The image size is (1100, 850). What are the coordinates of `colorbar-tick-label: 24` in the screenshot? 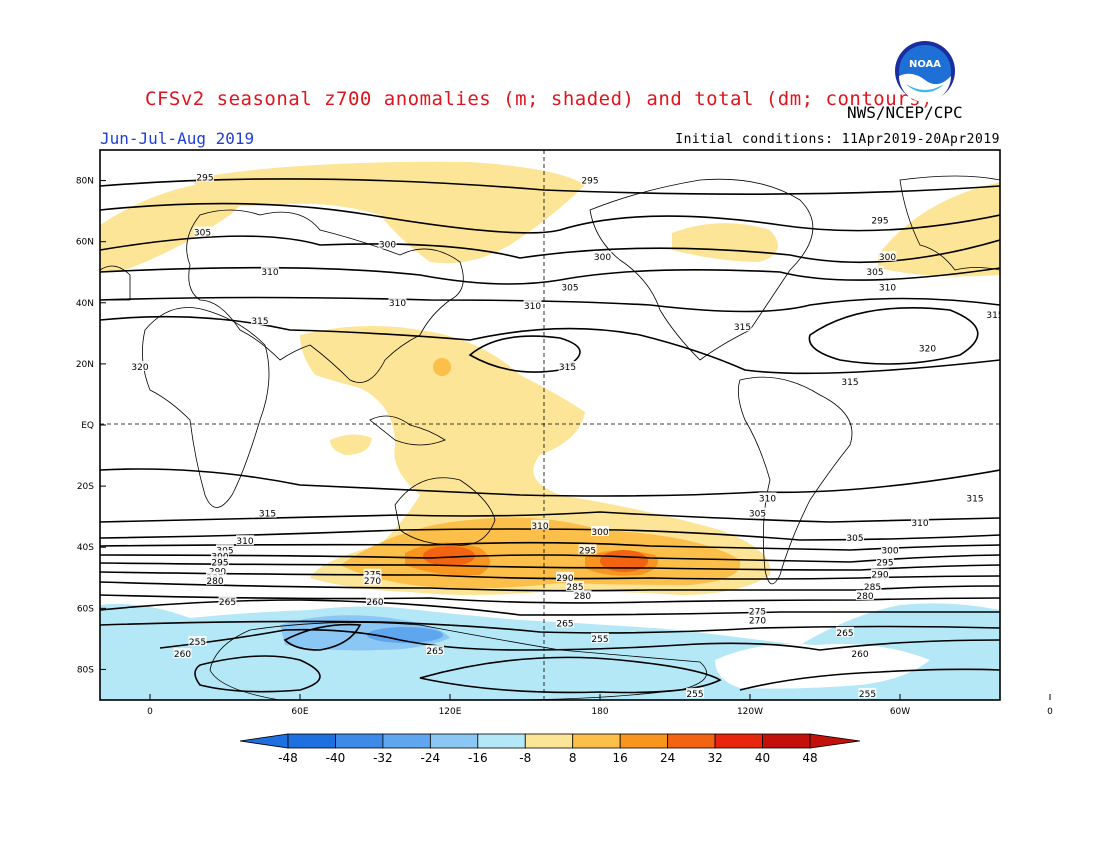 It's located at (667, 758).